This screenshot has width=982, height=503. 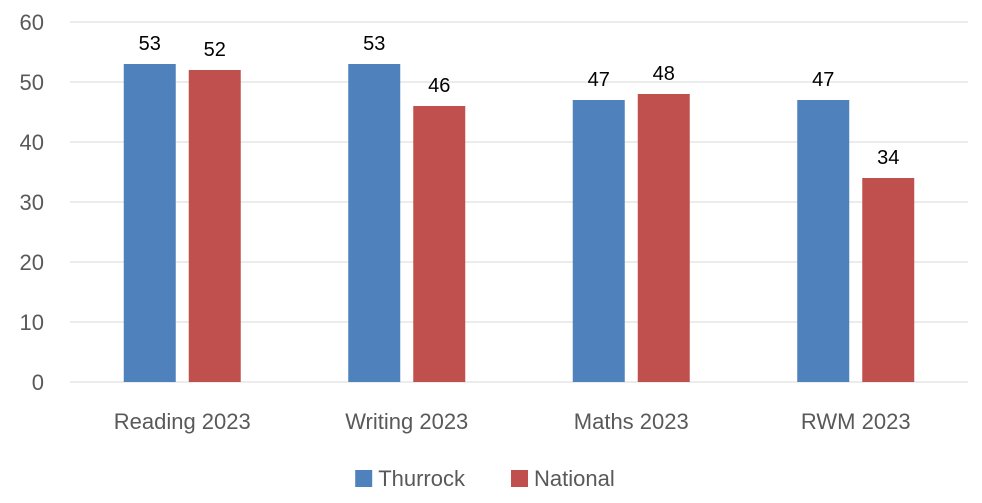 I want to click on legend: Thurrock National, so click(x=485, y=478).